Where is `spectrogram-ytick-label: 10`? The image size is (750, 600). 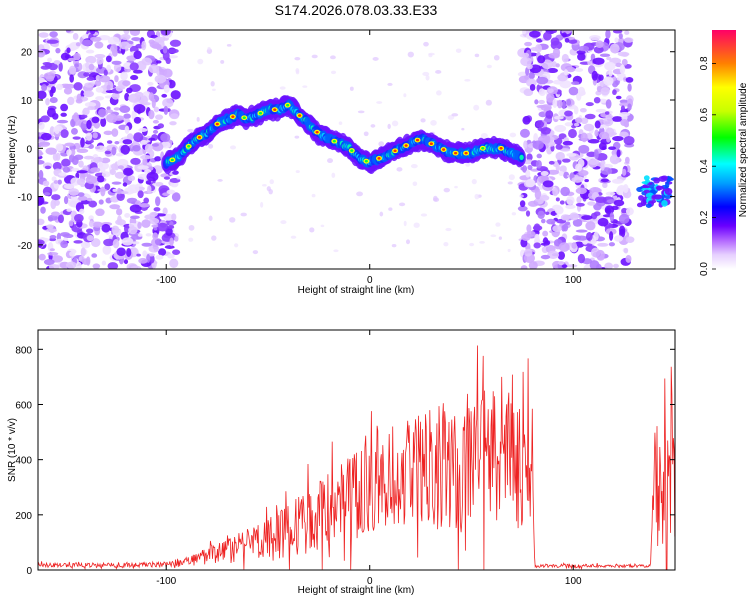 spectrogram-ytick-label: 10 is located at coordinates (27, 101).